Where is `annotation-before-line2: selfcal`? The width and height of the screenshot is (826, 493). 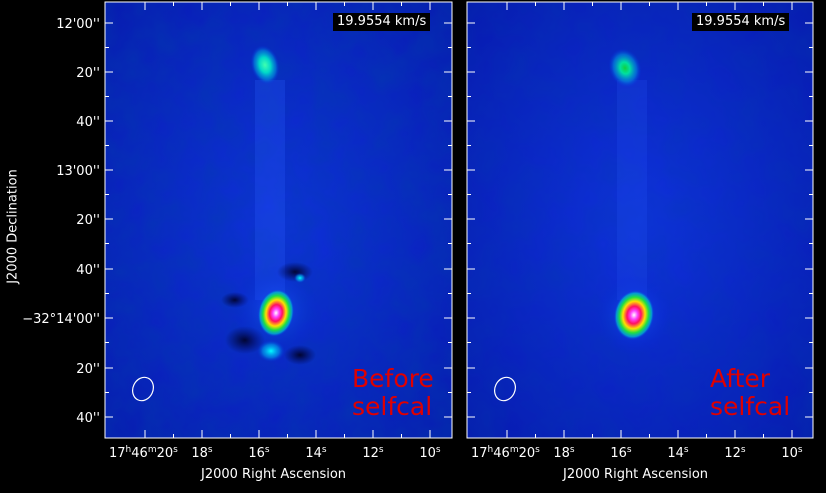 annotation-before-line2: selfcal is located at coordinates (392, 406).